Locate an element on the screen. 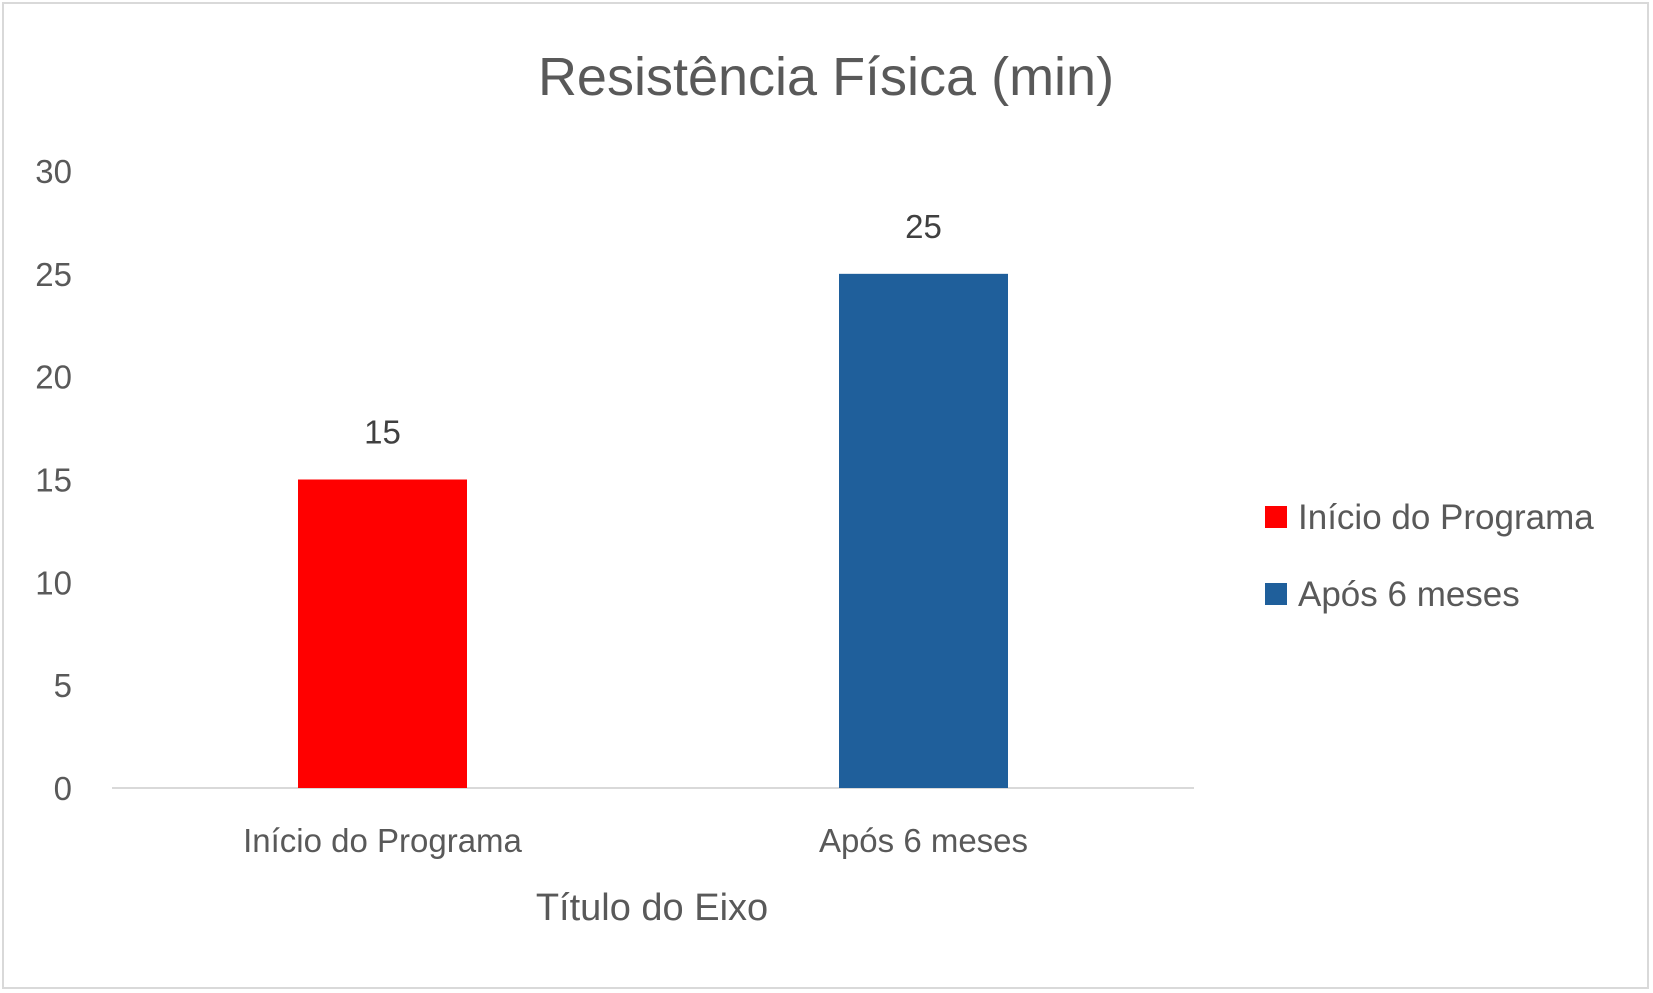 The width and height of the screenshot is (1653, 993). y-axis-ticks: 0 5 10 15 20 25 30 is located at coordinates (53, 480).